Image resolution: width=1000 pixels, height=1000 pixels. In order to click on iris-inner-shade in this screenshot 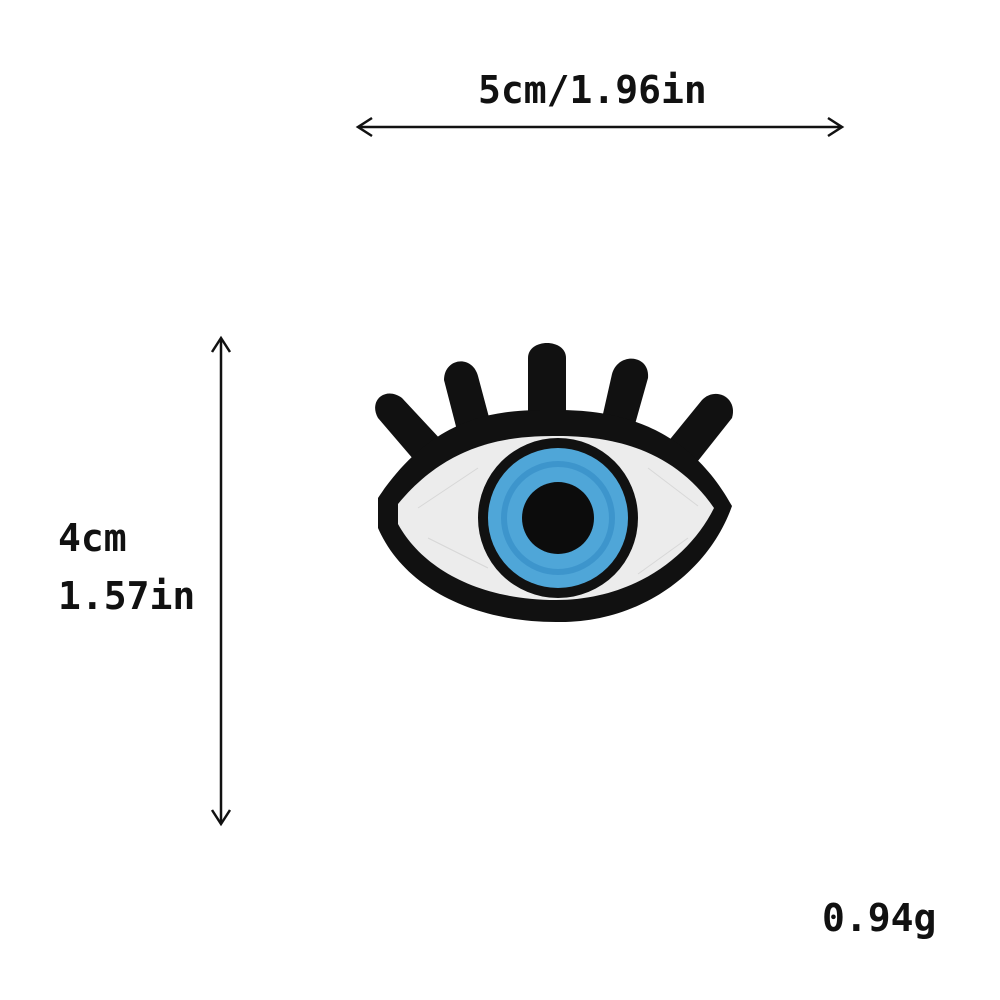, I will do `click(558, 518)`.